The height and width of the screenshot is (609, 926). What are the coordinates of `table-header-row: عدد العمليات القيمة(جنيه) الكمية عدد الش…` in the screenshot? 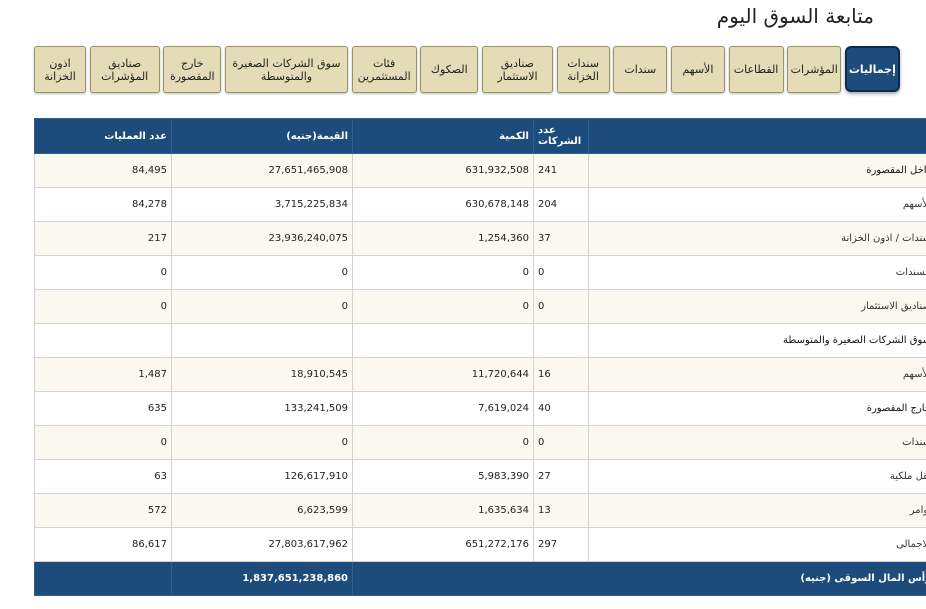 It's located at (480, 136).